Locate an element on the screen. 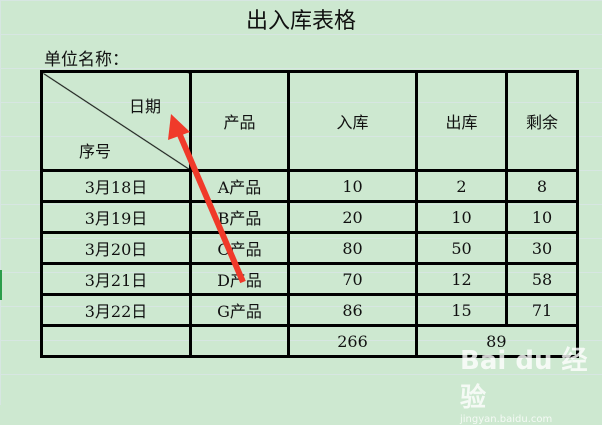 Image resolution: width=602 pixels, height=425 pixels. row-indicator is located at coordinates (1, 285).